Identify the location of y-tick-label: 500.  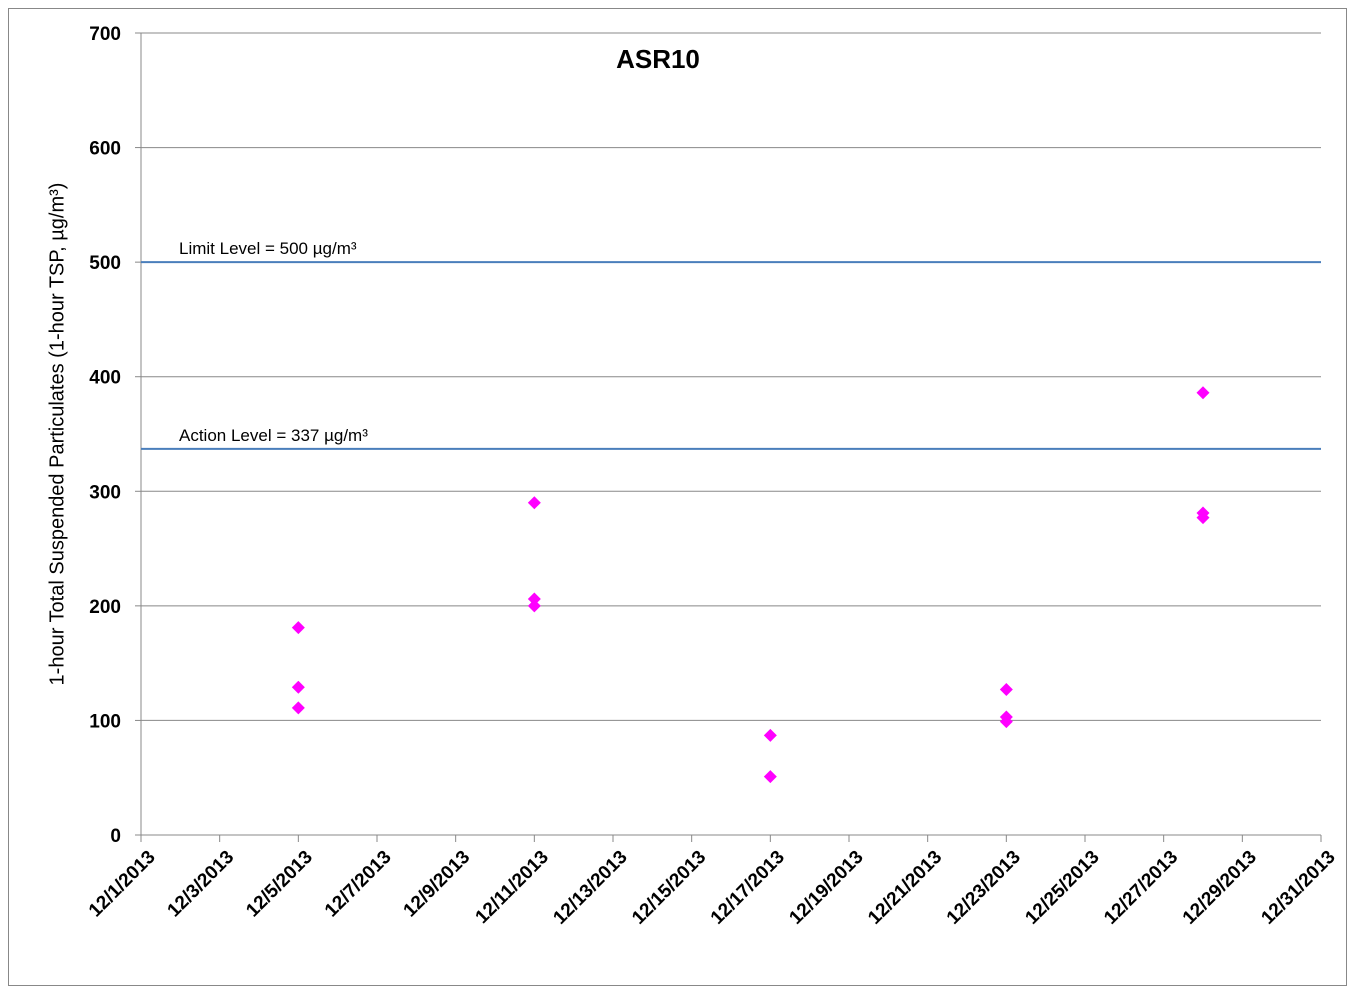
(105, 263).